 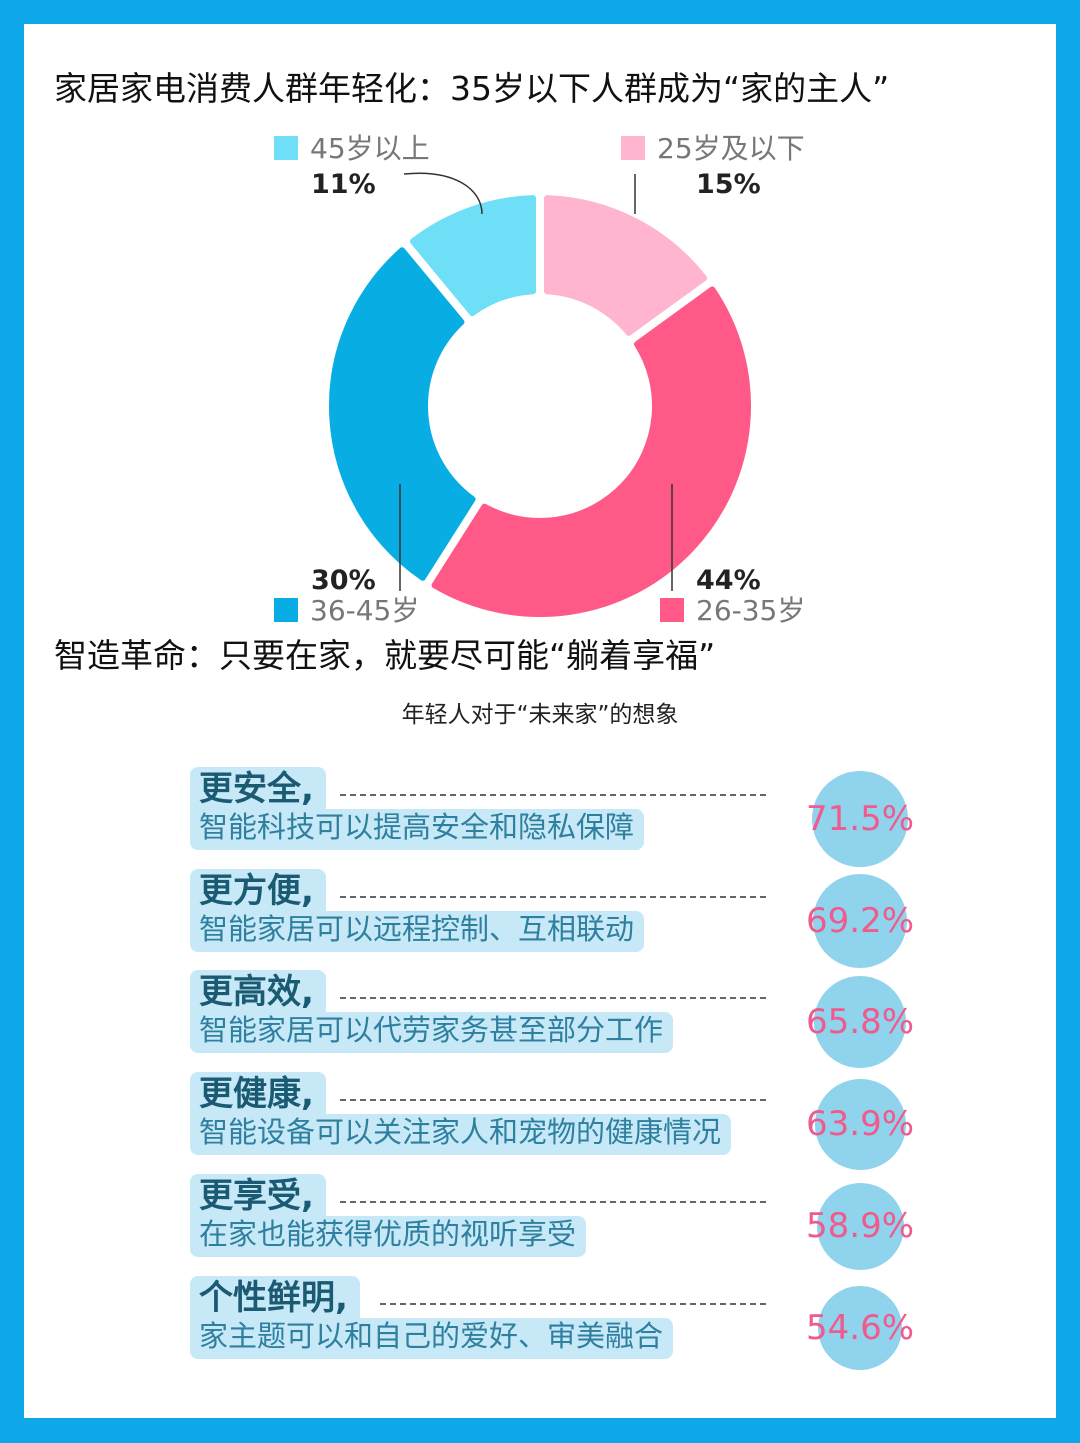 What do you see at coordinates (385, 655) in the screenshot?
I see `section-title-smart-home: 智造革命：只要在家，就要尽可能“躺着享福”` at bounding box center [385, 655].